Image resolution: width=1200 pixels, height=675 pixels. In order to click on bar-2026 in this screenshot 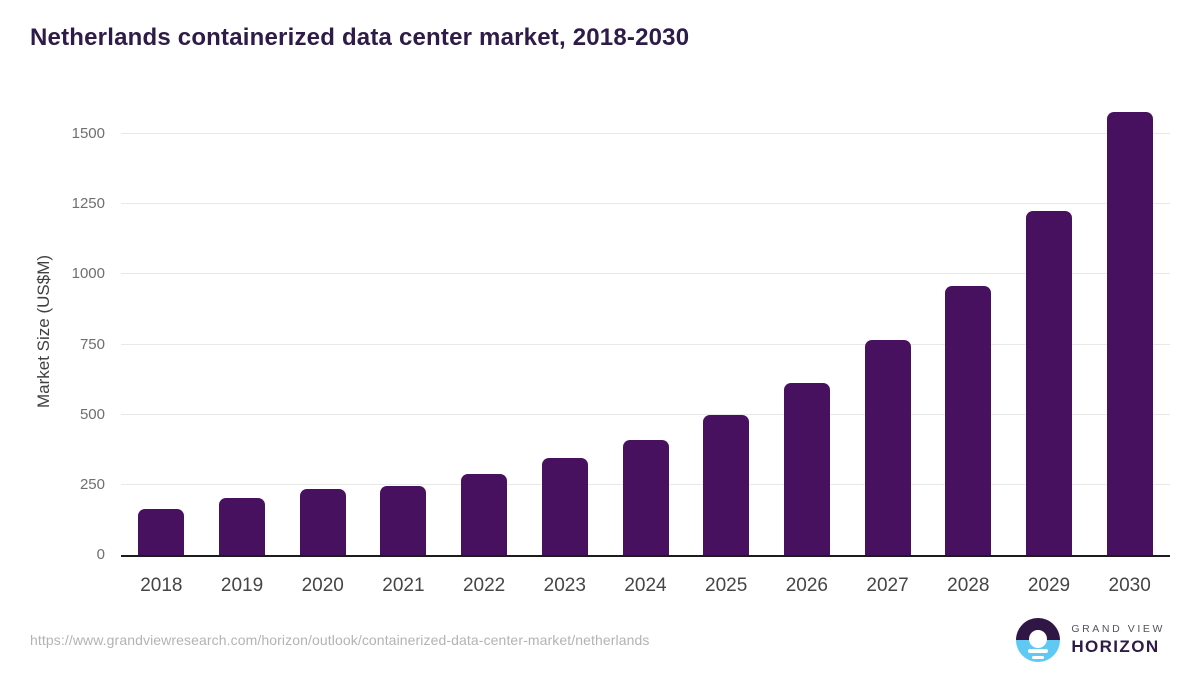, I will do `click(806, 469)`.